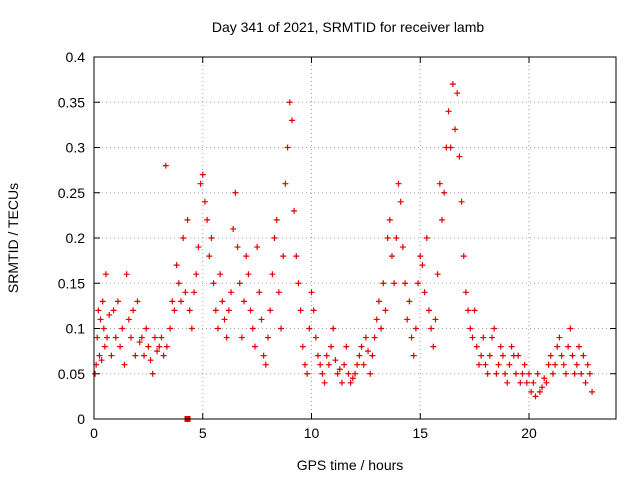 The image size is (640, 480). Describe the element at coordinates (203, 433) in the screenshot. I see `x-tick-label: 5` at that location.